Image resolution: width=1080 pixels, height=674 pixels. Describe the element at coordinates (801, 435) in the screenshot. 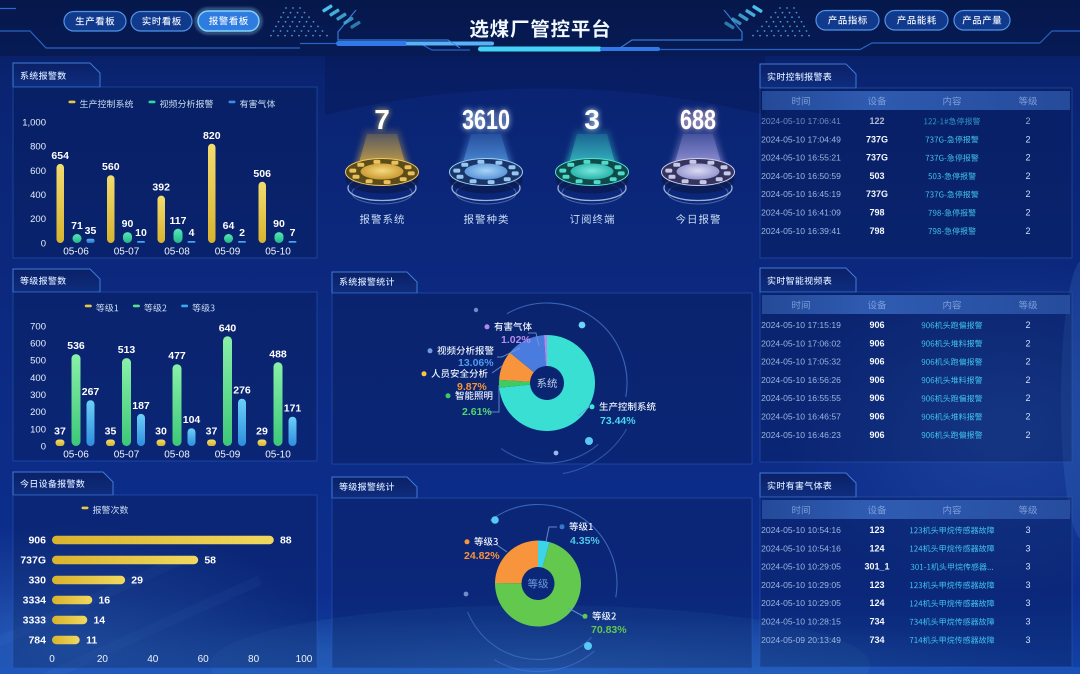

I see `svg-text: 2024-05-10 16:46:23` at that location.